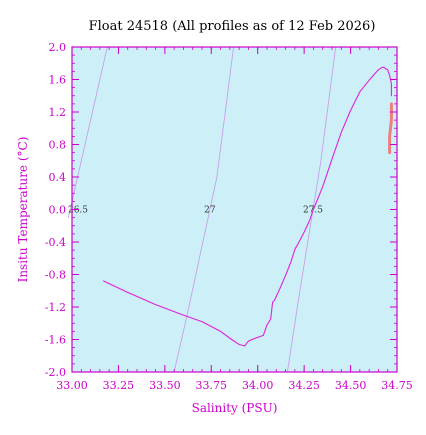 Image resolution: width=426 pixels, height=435 pixels. I want to click on x-tick-label-7: 34.75, so click(397, 385).